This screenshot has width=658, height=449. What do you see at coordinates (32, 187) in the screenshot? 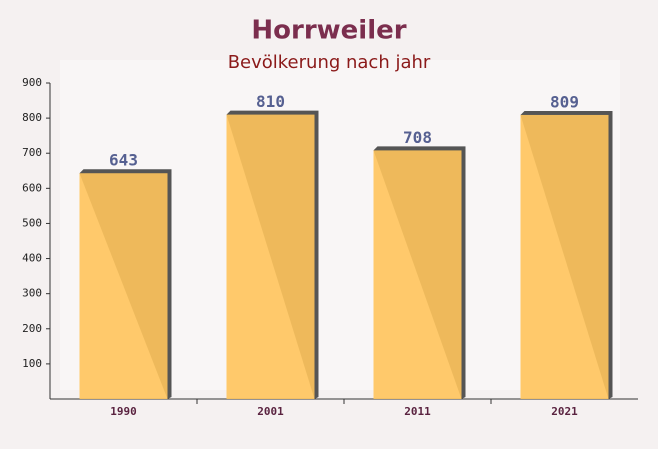
I see `y-tick-label: 600` at bounding box center [32, 187].